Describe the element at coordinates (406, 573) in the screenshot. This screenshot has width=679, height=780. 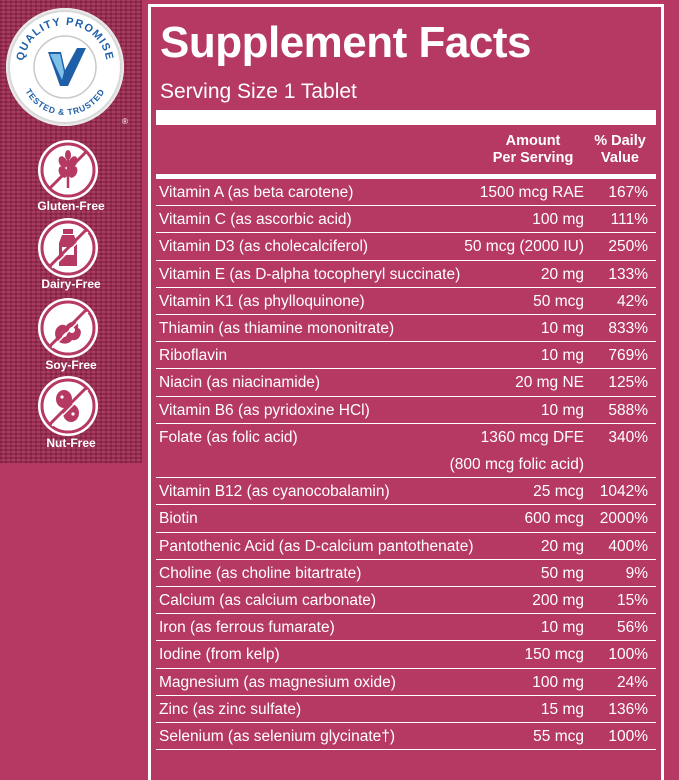
I see `nutrient-row: Choline (as choline bitartrate) 50 mg 9%` at that location.